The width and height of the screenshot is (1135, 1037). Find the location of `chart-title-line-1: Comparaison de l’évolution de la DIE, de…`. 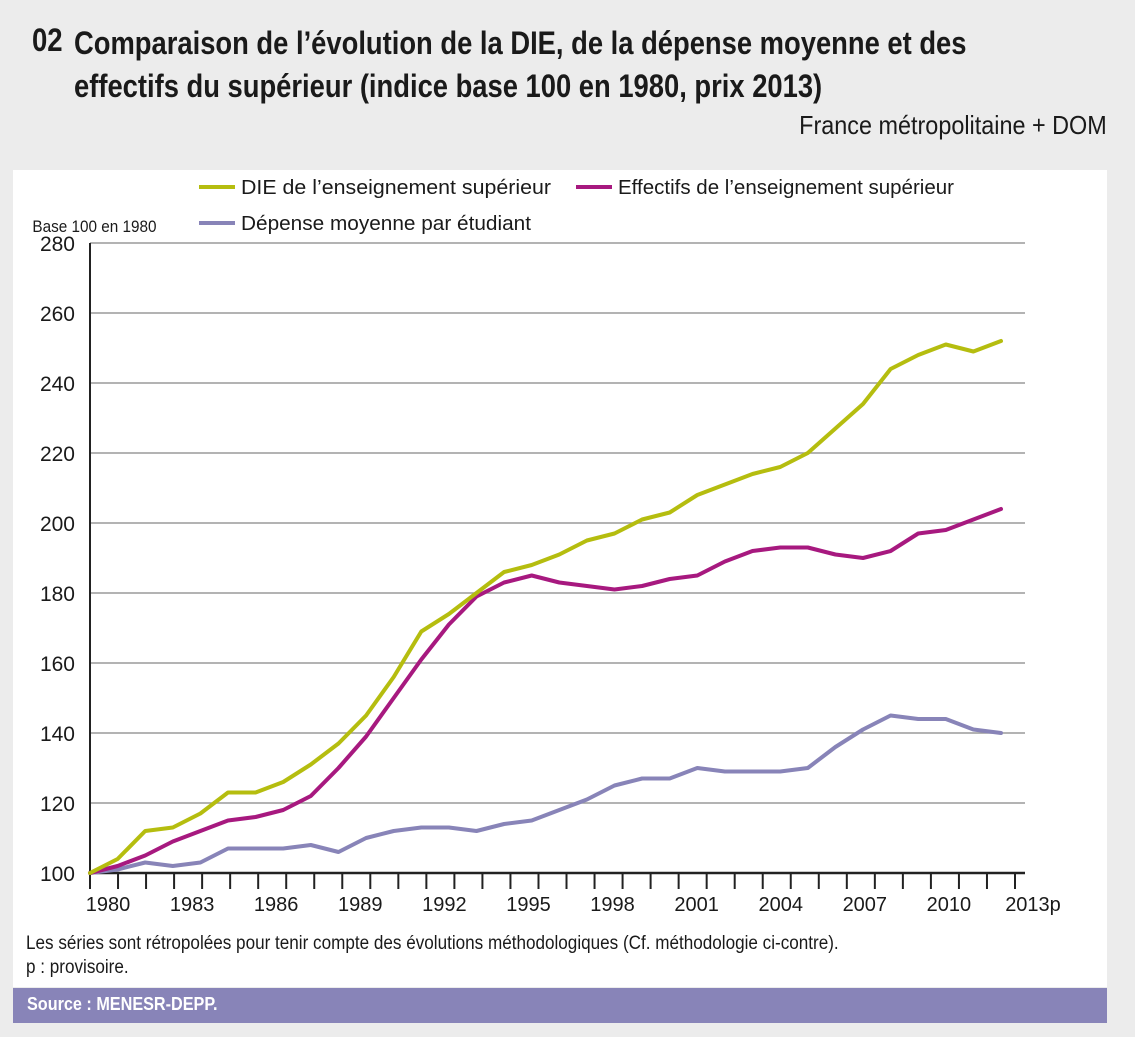

chart-title-line-1: Comparaison de l’évolution de la DIE, de… is located at coordinates (520, 43).